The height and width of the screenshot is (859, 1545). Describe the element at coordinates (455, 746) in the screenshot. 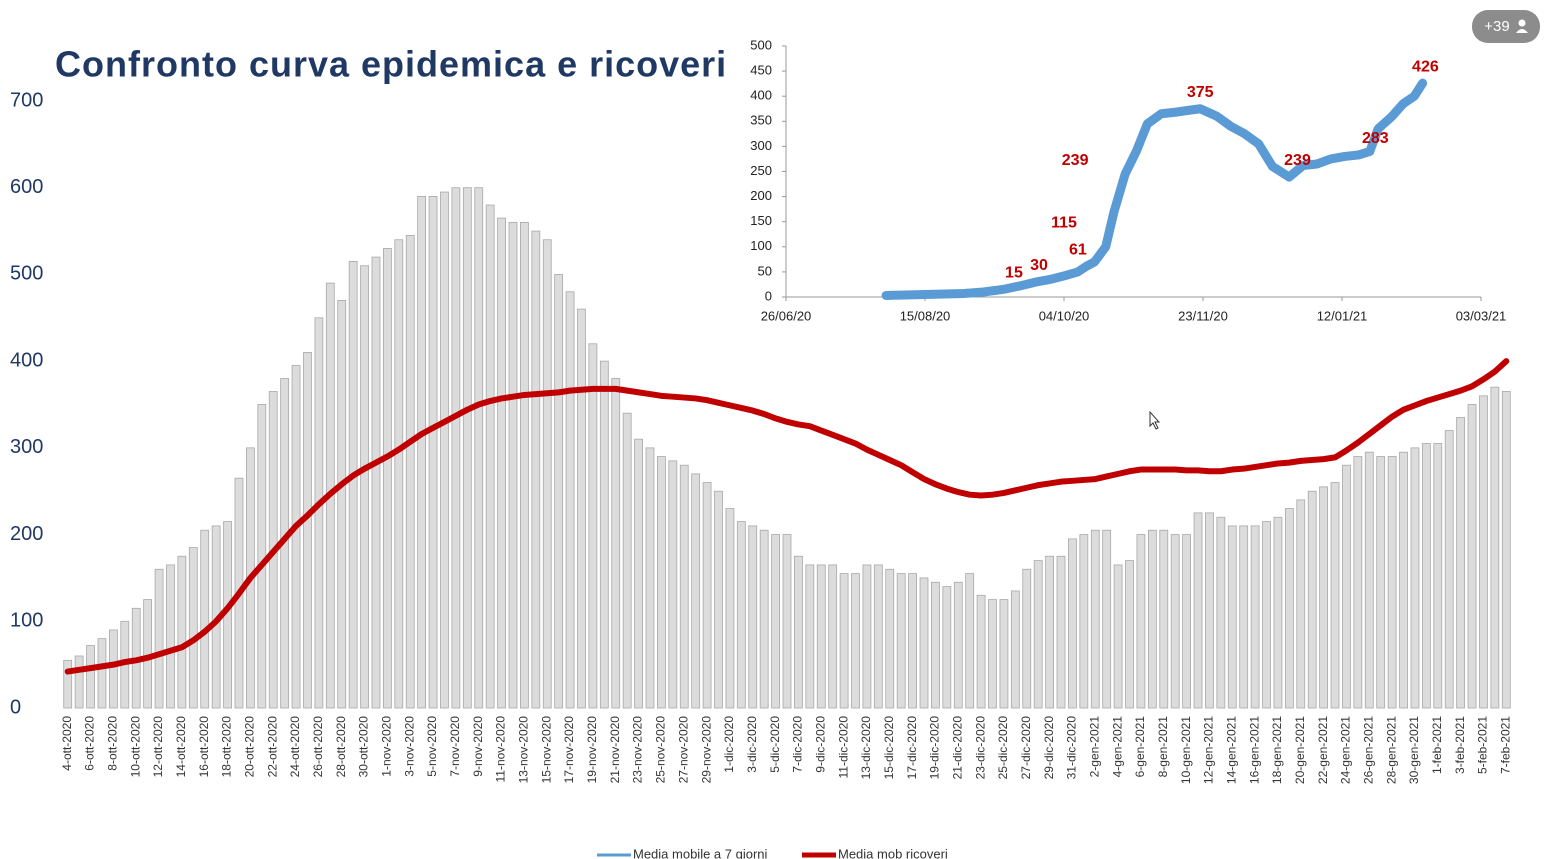

I see `x-tick-label: 7-nov-2020` at that location.